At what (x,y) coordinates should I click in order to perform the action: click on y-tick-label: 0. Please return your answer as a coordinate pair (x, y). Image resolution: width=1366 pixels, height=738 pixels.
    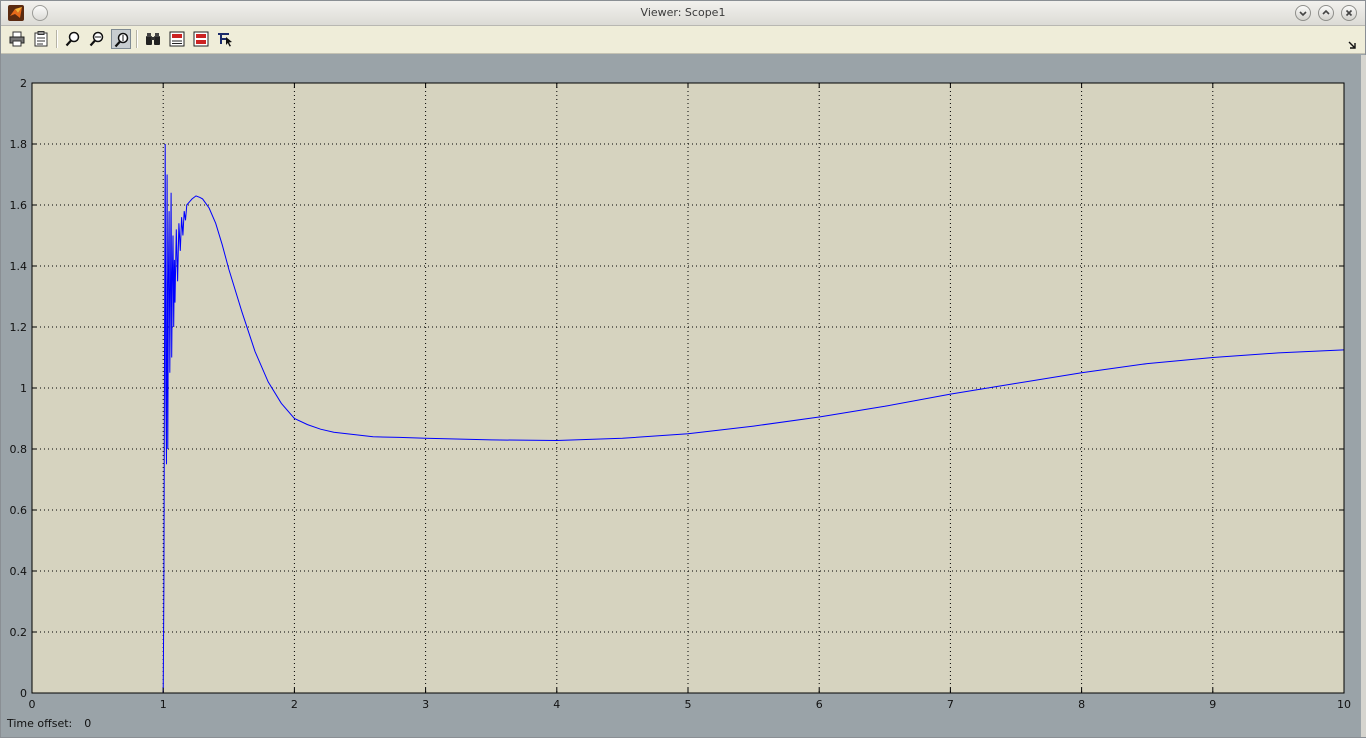
    Looking at the image, I should click on (23, 693).